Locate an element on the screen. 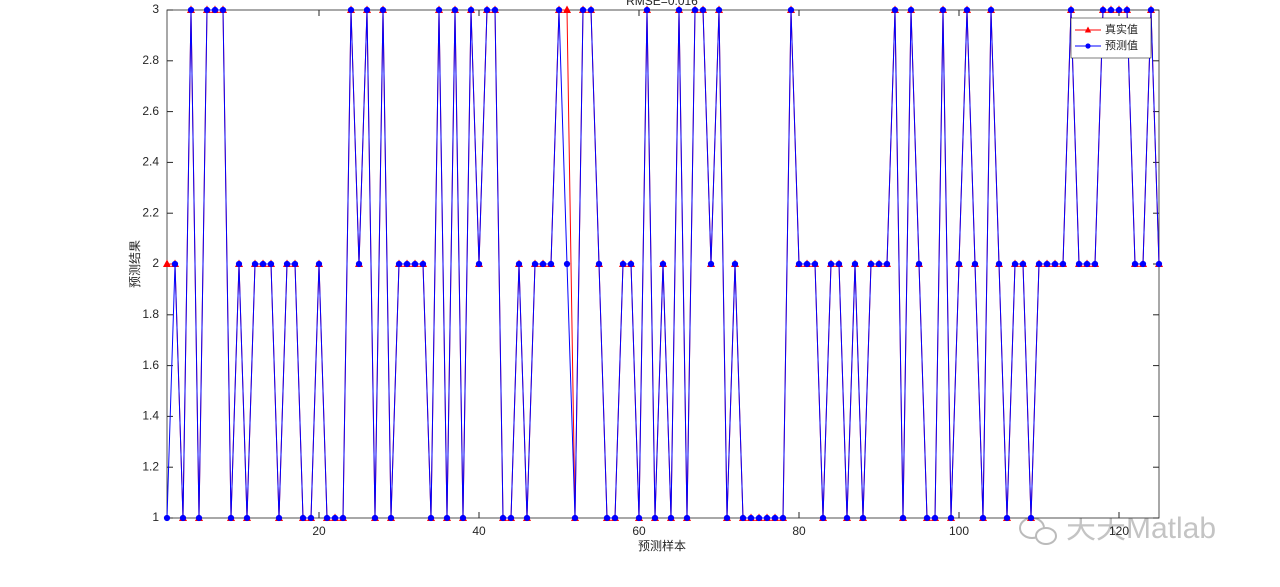 The image size is (1280, 587). x-tick-label: 60 is located at coordinates (639, 531).